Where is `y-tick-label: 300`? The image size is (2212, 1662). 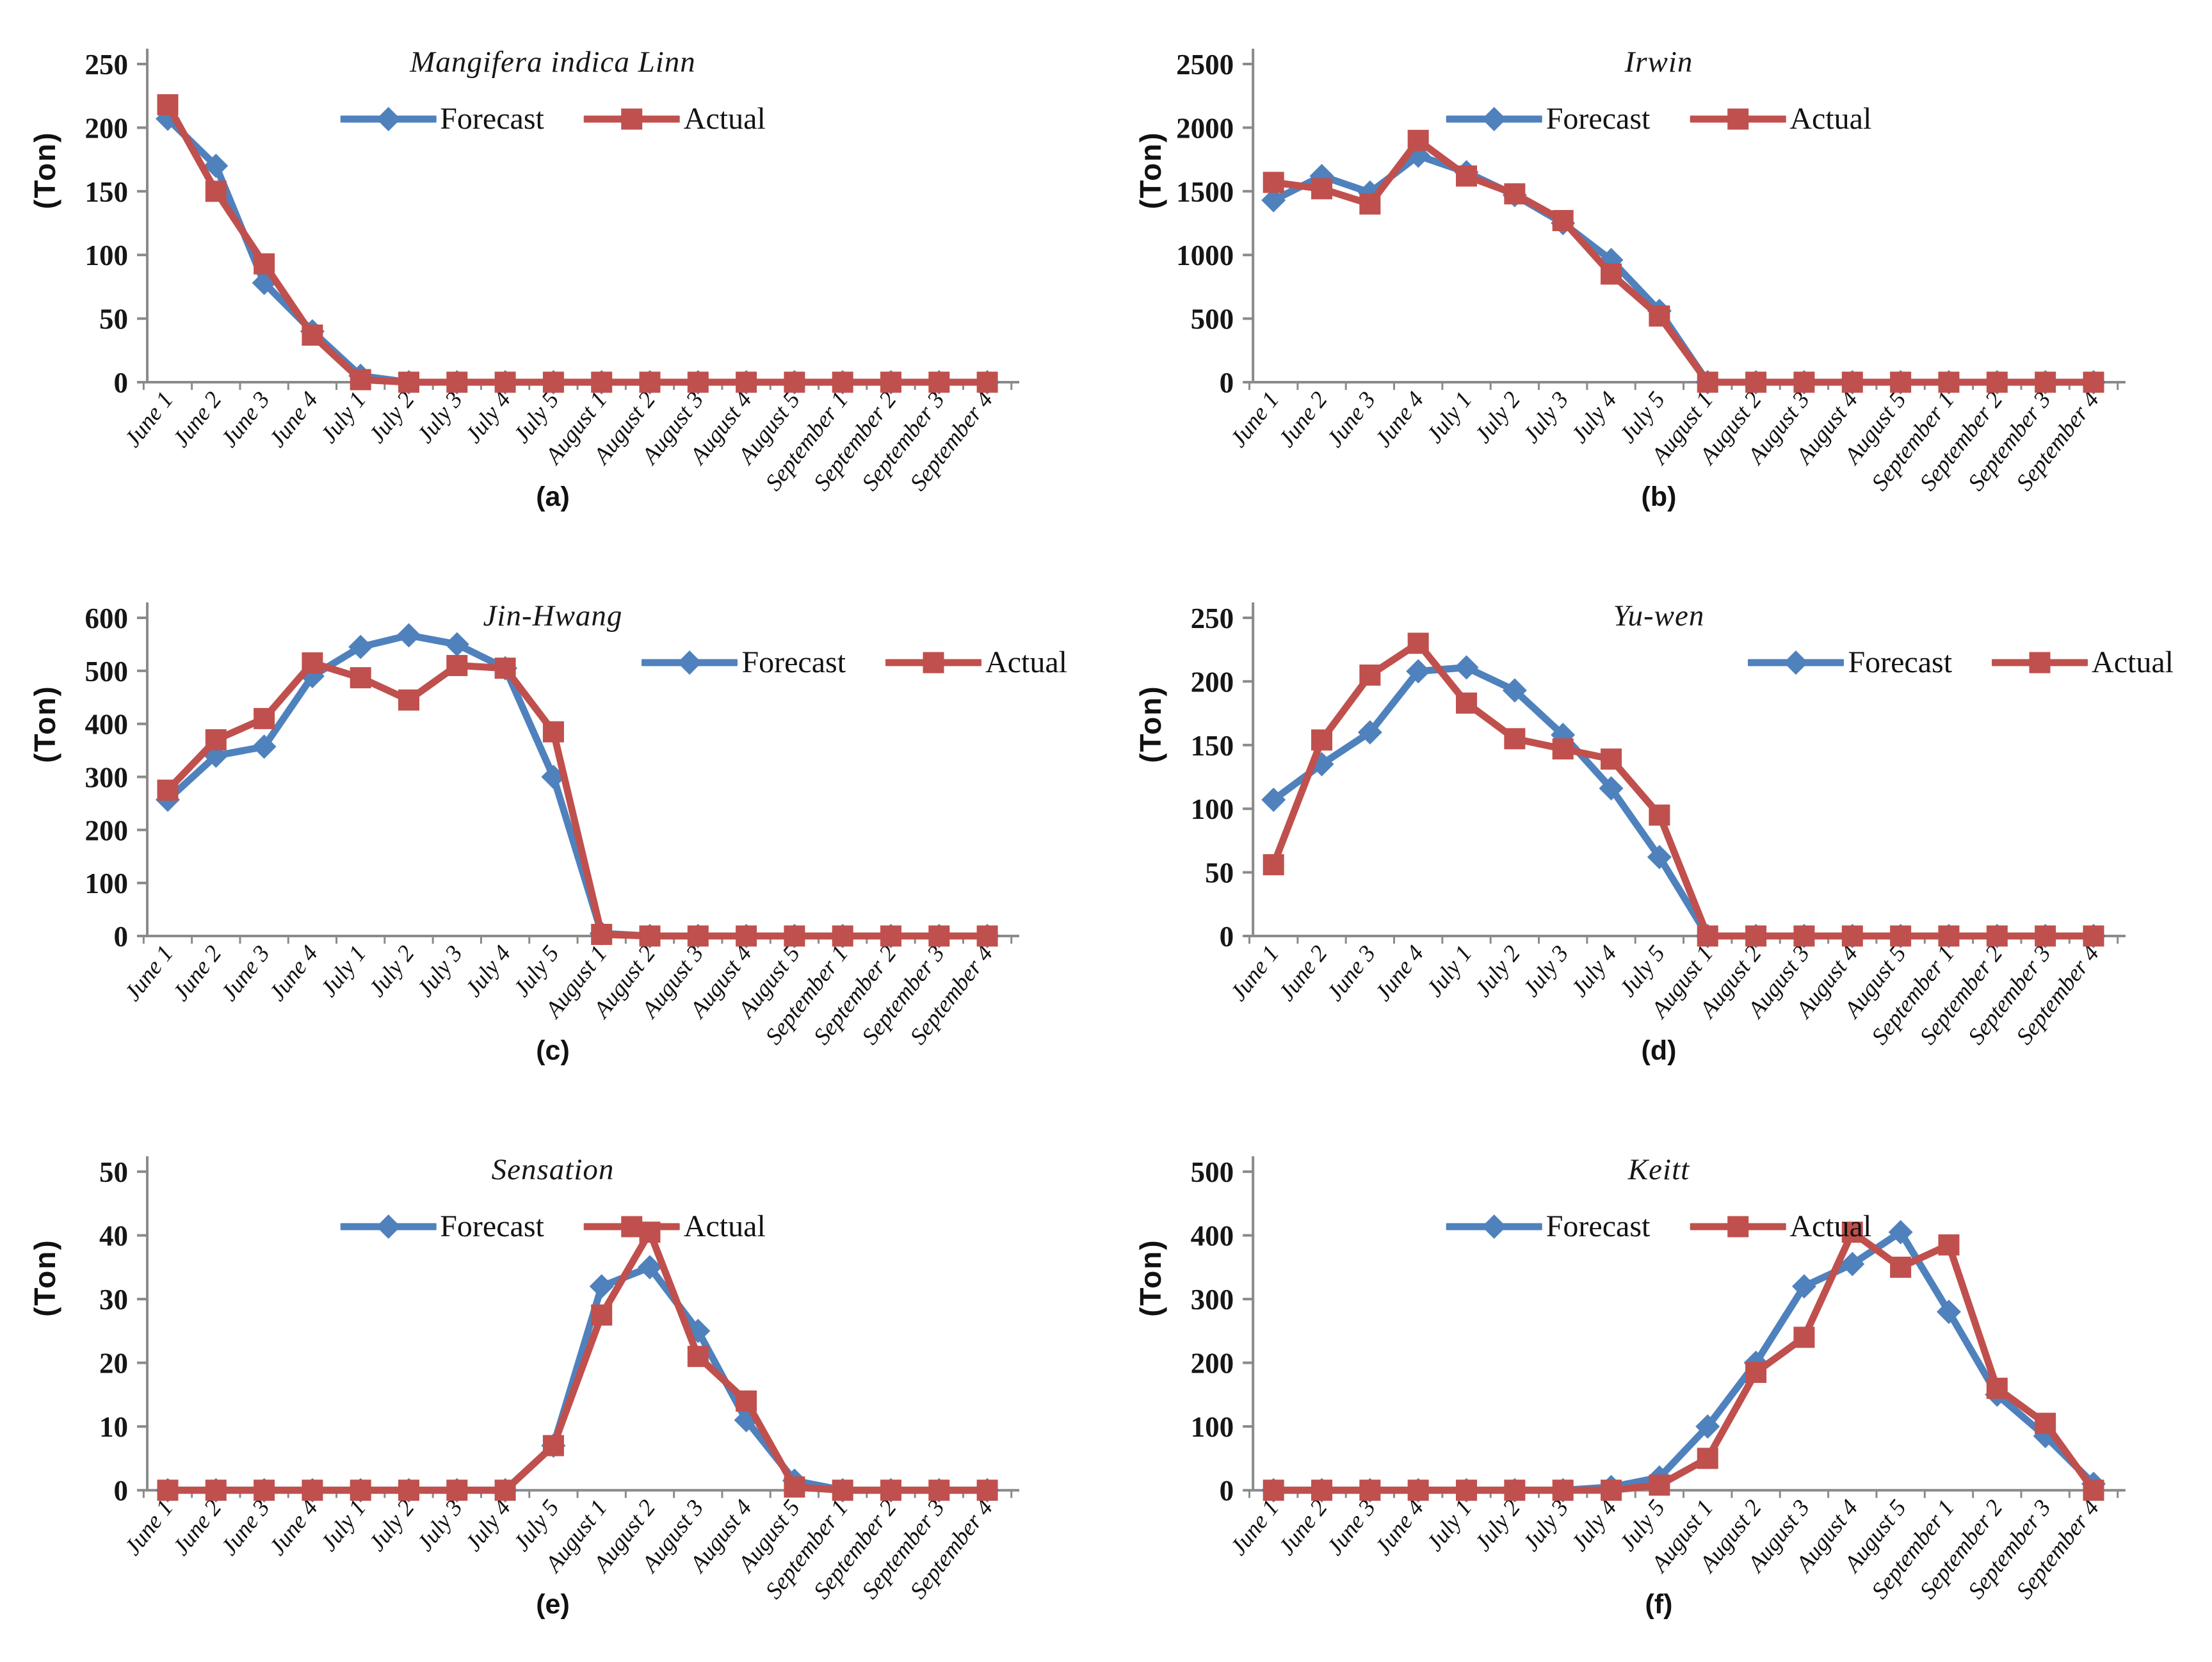 y-tick-label: 300 is located at coordinates (107, 778).